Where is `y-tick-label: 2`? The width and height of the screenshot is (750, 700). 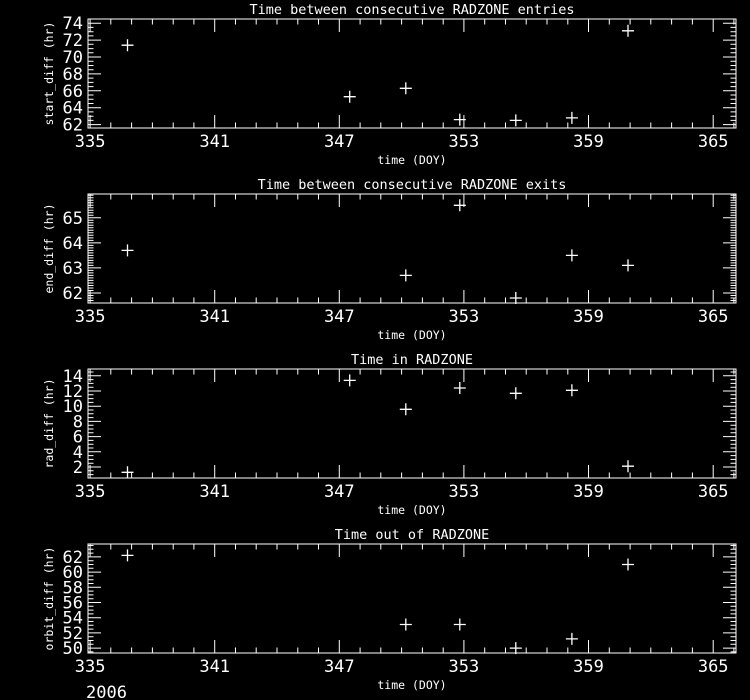
y-tick-label: 2 is located at coordinates (78, 468).